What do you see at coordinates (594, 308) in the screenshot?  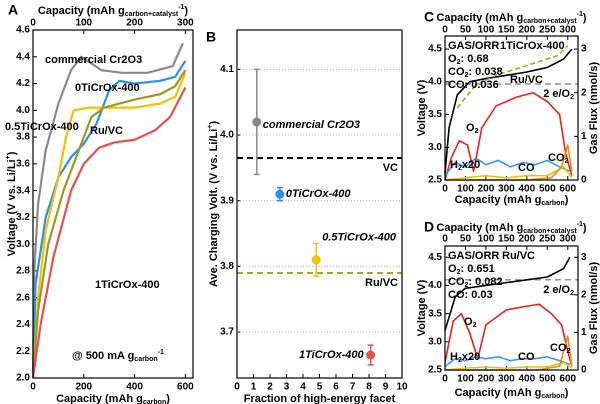 I see `y2-axis-label: Gas Flux (nmol/s)` at bounding box center [594, 308].